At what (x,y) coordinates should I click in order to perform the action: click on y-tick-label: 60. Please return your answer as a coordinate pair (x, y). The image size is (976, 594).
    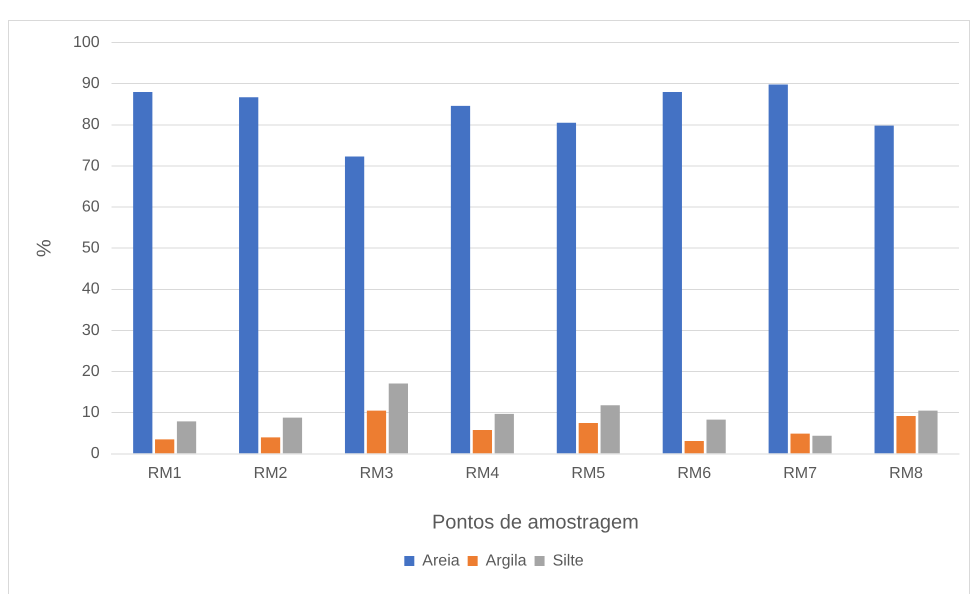
    Looking at the image, I should click on (91, 207).